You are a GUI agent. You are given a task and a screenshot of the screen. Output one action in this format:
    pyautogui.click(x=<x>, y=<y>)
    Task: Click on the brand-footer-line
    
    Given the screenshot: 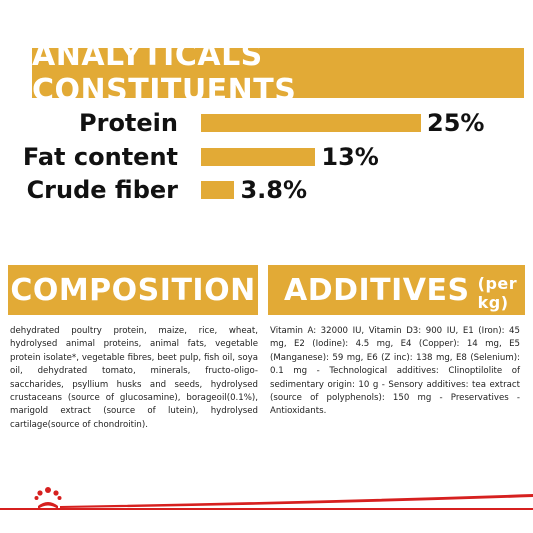 What is the action you would take?
    pyautogui.click(x=266, y=502)
    